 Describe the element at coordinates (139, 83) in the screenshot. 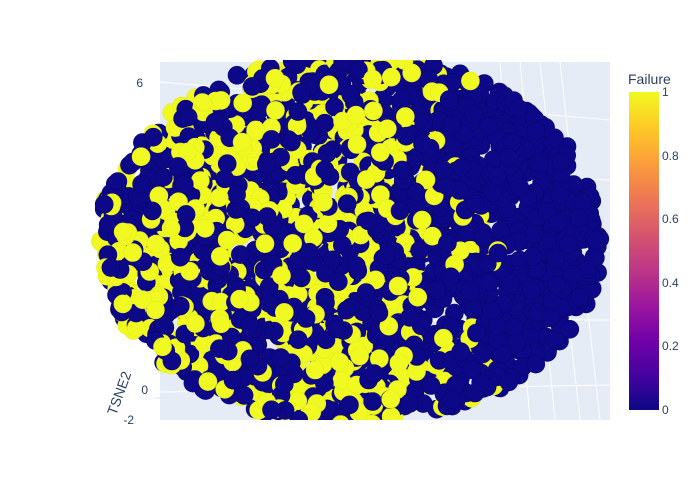

I see `y-tick-label: 6` at that location.